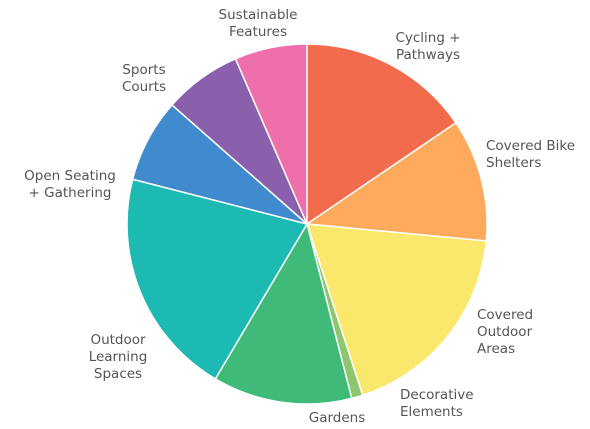  I want to click on slice-cycling-pathways, so click(381, 134).